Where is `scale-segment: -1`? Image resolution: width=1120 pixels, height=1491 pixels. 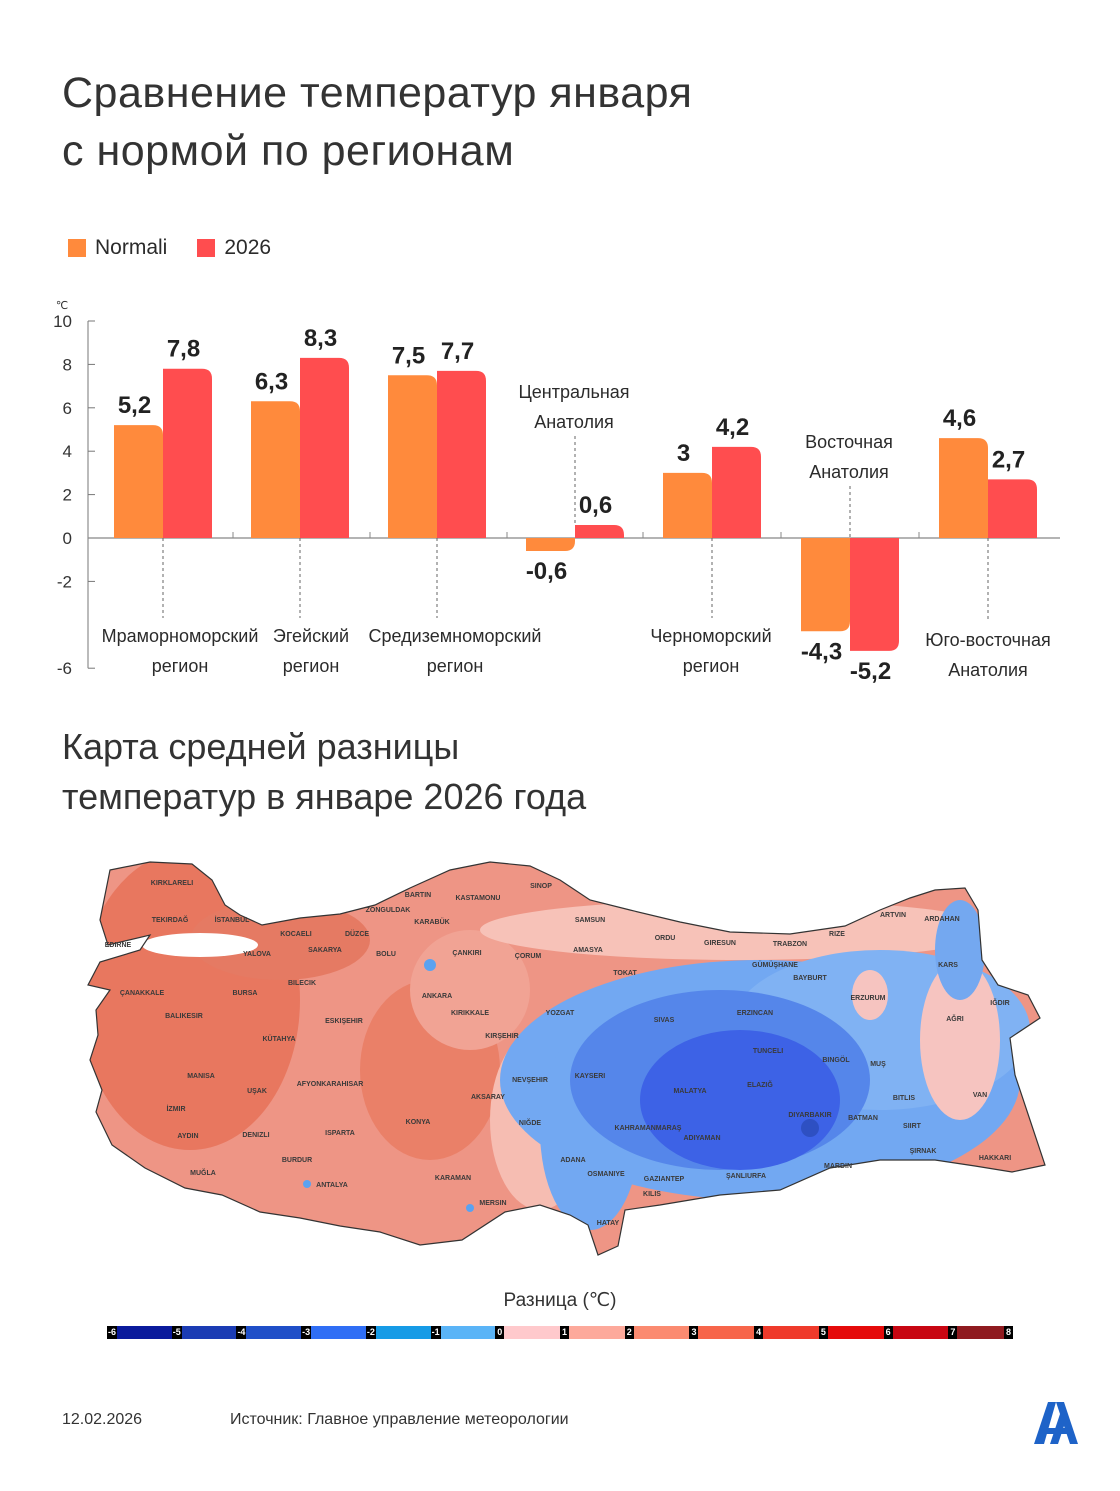 scale-segment: -1 is located at coordinates (463, 1332).